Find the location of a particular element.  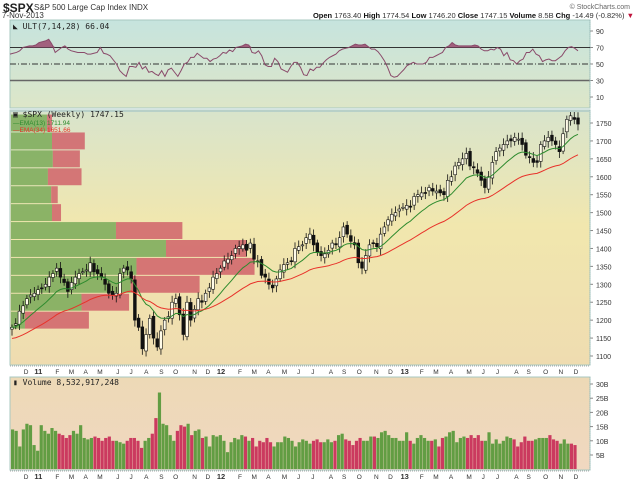

symbol-title: $SPX is located at coordinates (18, 8).